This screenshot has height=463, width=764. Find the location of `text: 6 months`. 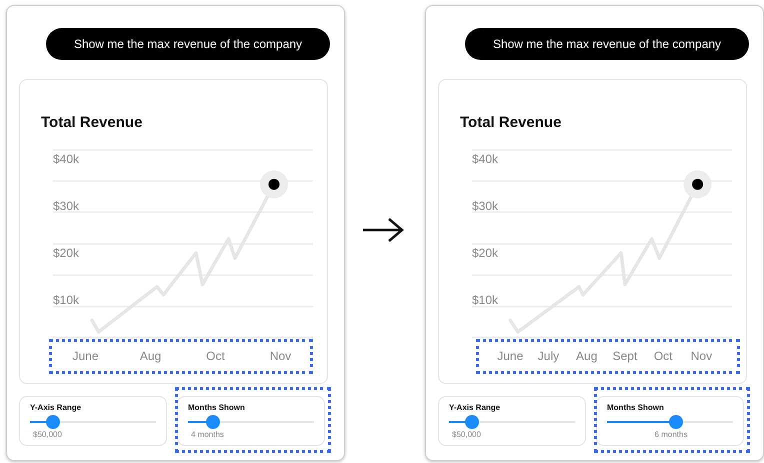

text: 6 months is located at coordinates (671, 434).